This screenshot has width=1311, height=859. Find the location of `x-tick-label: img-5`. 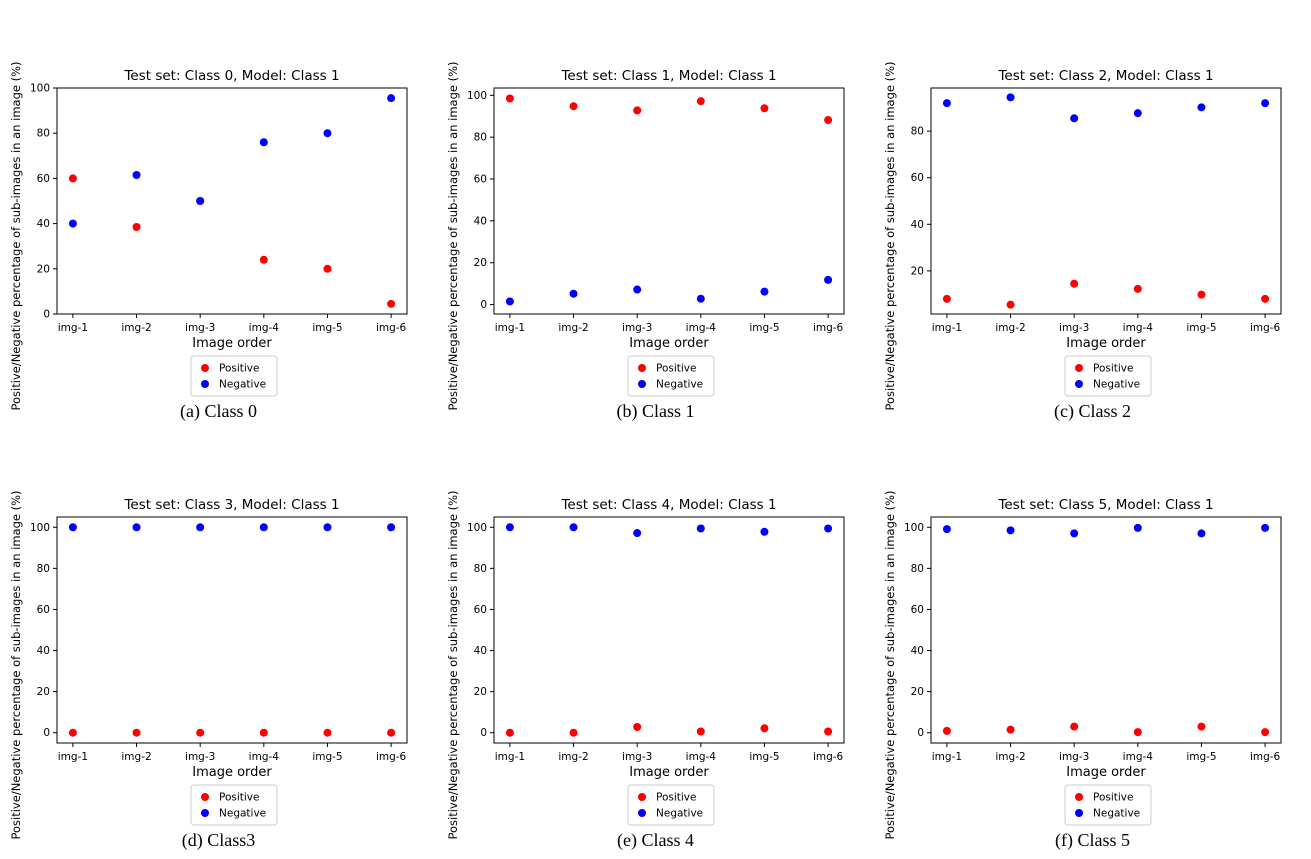

x-tick-label: img-5 is located at coordinates (764, 328).